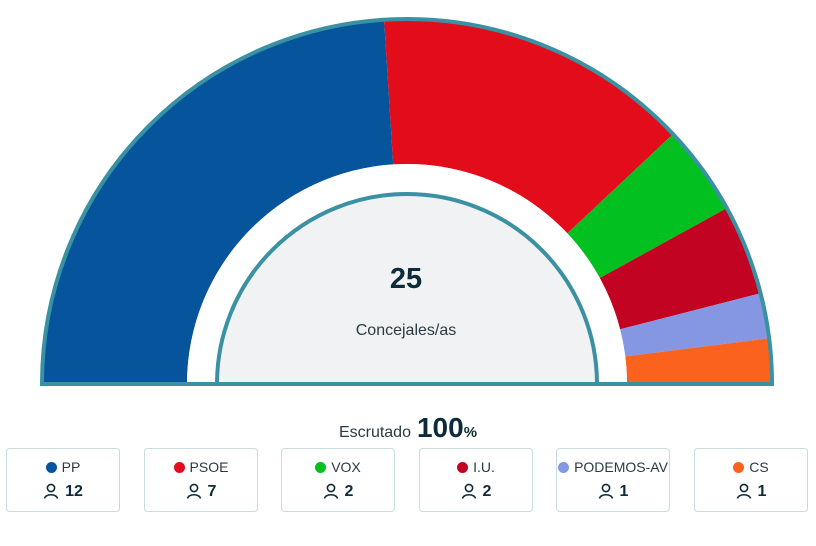 The width and height of the screenshot is (816, 546). Describe the element at coordinates (212, 491) in the screenshot. I see `party-seats: 7` at that location.